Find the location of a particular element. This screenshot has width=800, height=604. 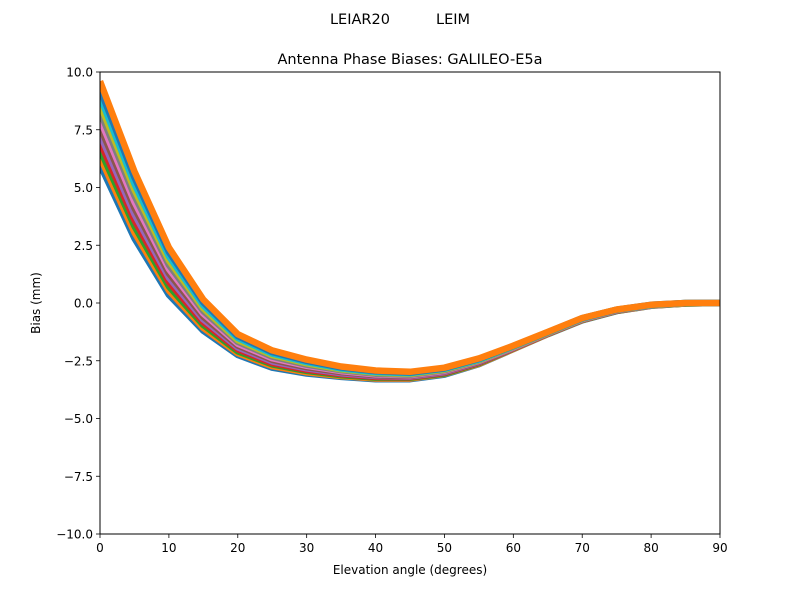

y-tick-label: 5.0 is located at coordinates (83, 188).